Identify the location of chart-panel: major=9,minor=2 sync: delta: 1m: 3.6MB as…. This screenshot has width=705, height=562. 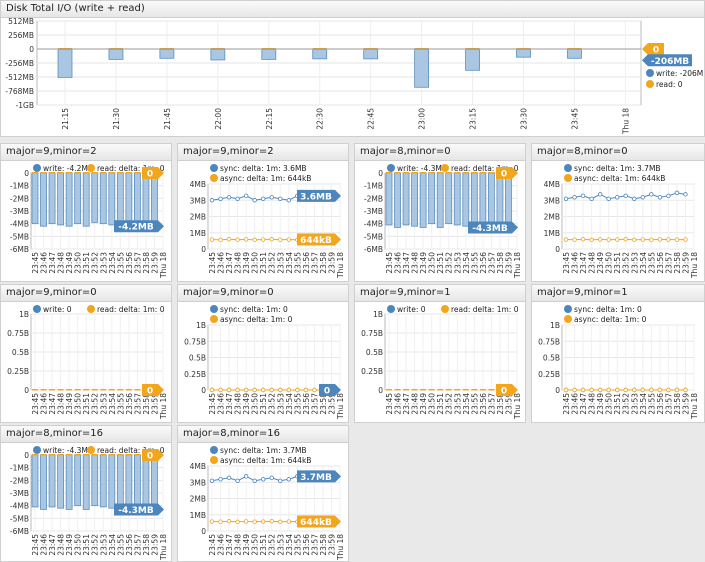
(263, 212).